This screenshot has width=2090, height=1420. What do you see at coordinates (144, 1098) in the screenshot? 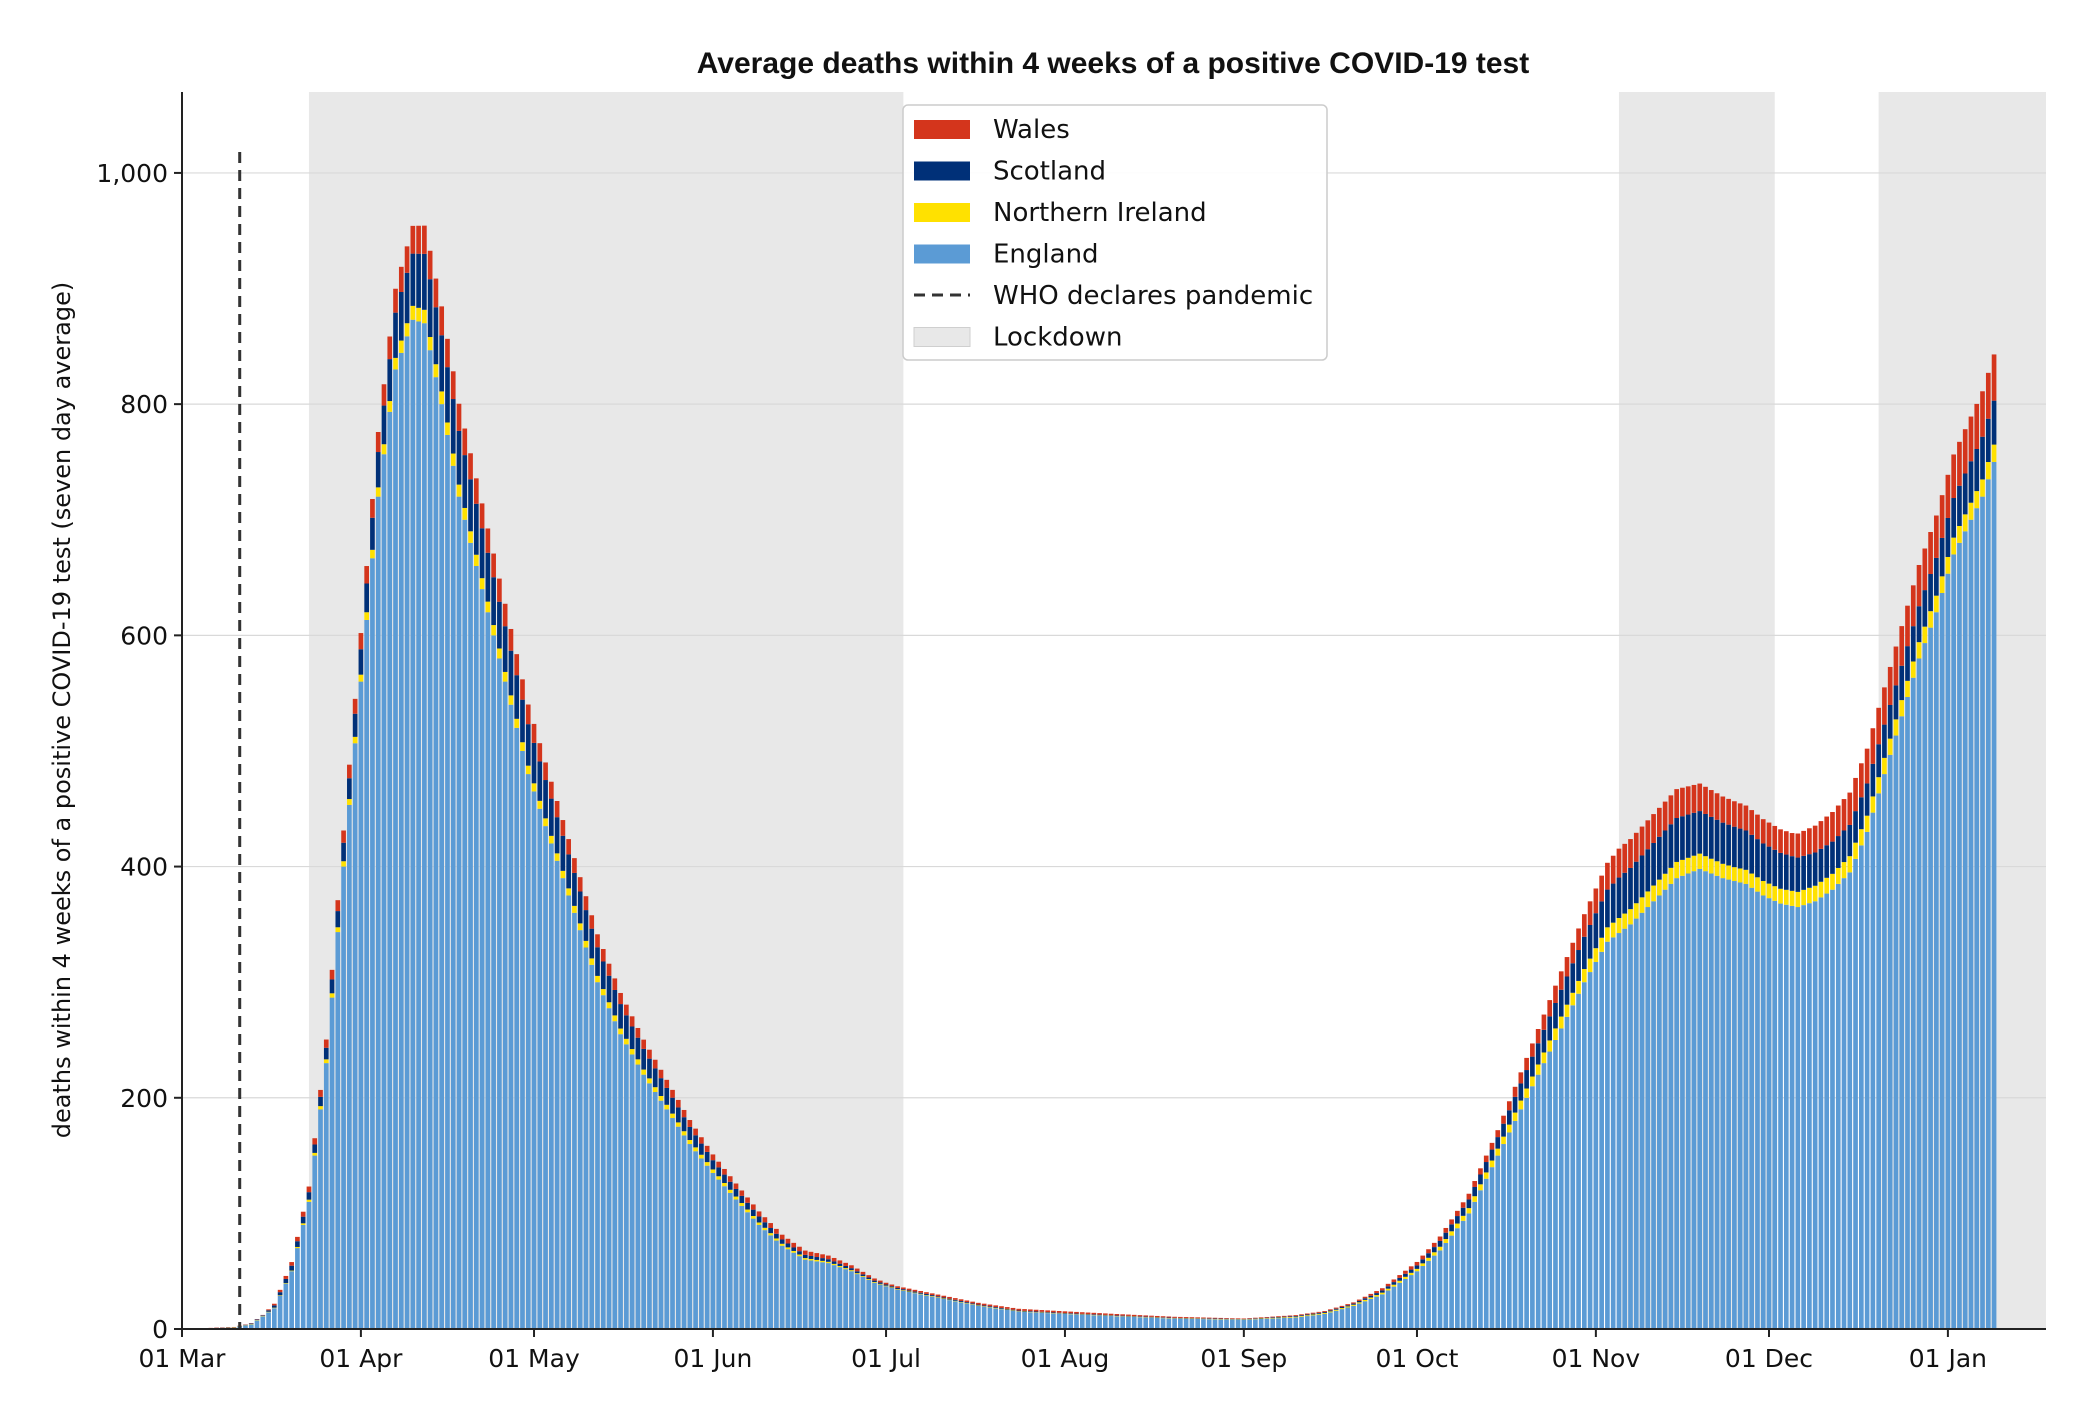
I see `y-tick-label: 200` at bounding box center [144, 1098].